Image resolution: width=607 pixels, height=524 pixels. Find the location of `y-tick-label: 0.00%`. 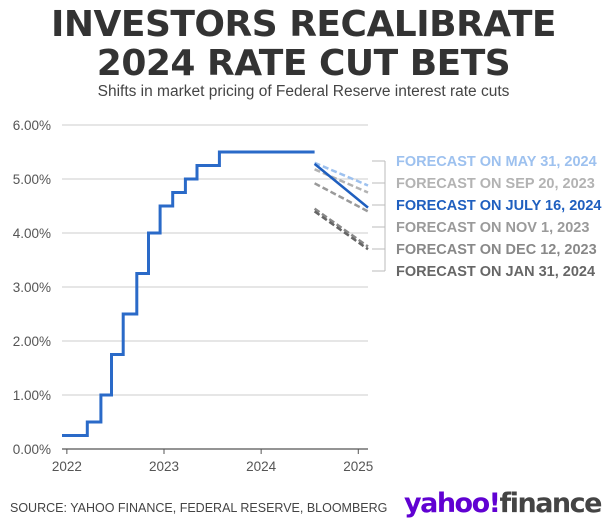

y-tick-label: 0.00% is located at coordinates (32, 449).